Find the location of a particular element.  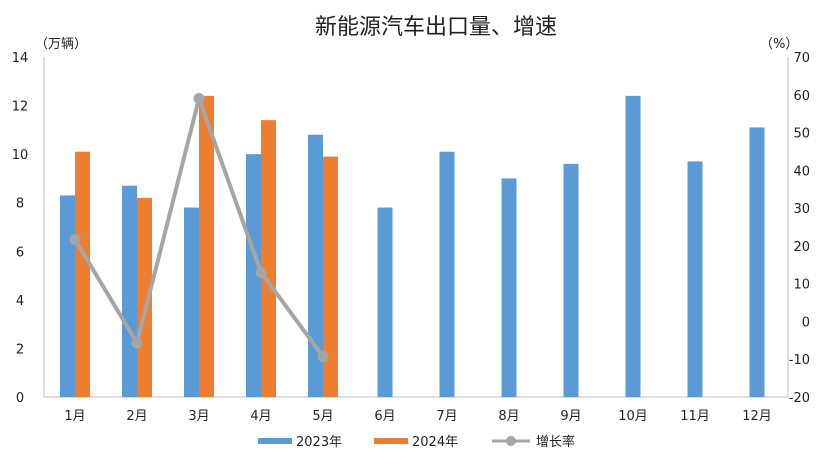

left-tick-label: 4 is located at coordinates (20, 301).